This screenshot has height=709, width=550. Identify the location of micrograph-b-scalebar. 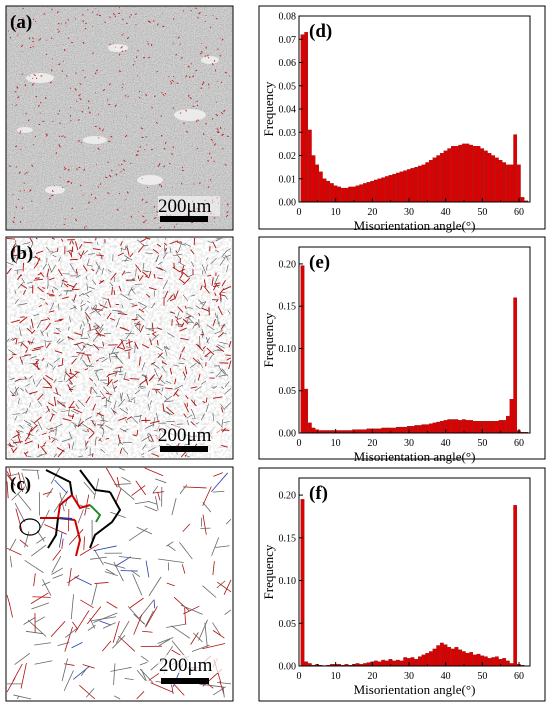
(184, 449).